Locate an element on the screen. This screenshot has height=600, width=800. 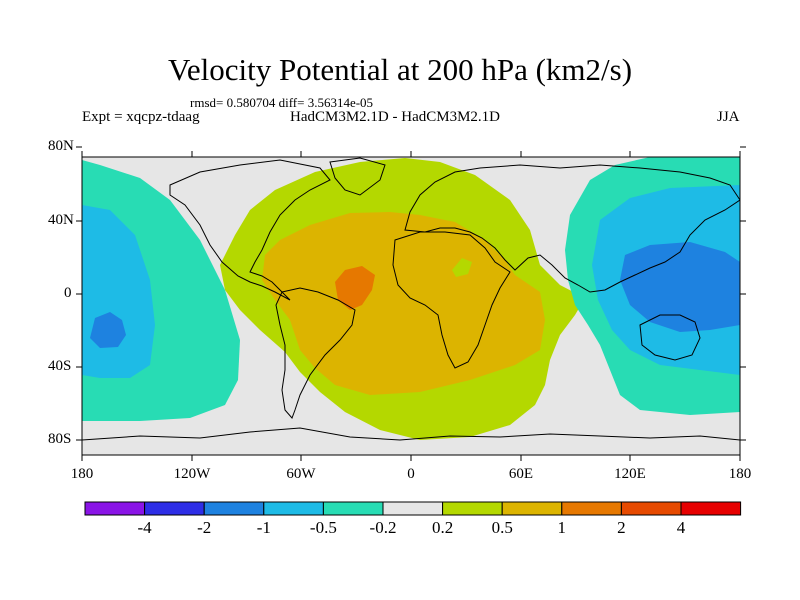
x-tick-label: 60W is located at coordinates (301, 474).